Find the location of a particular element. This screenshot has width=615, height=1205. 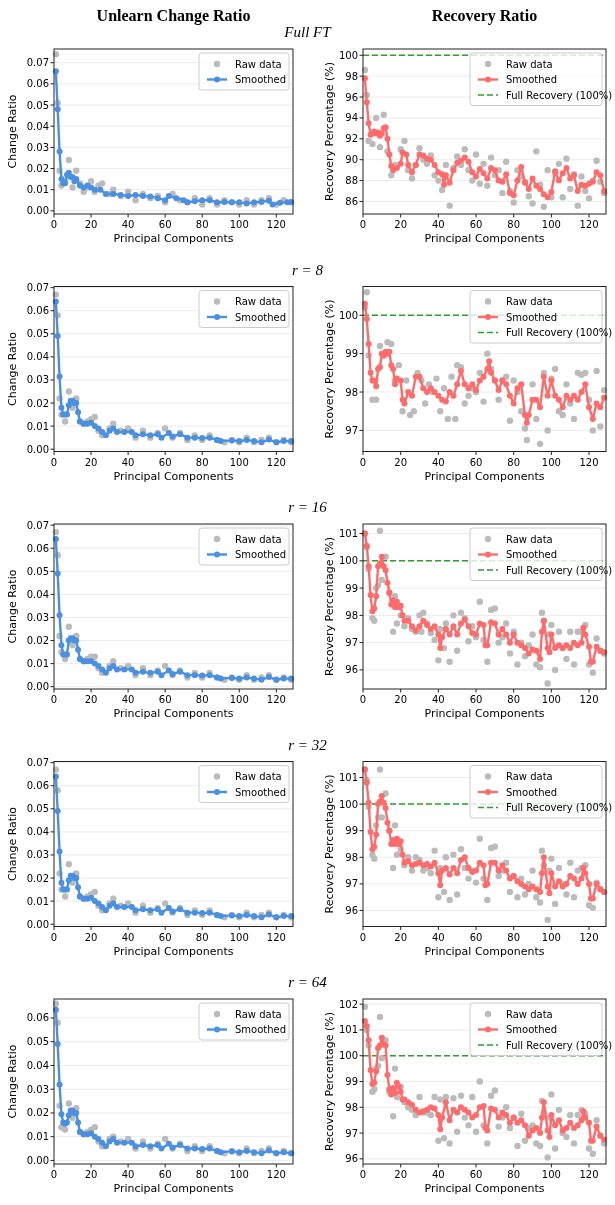

y-tick-label: 102 is located at coordinates (348, 1004).